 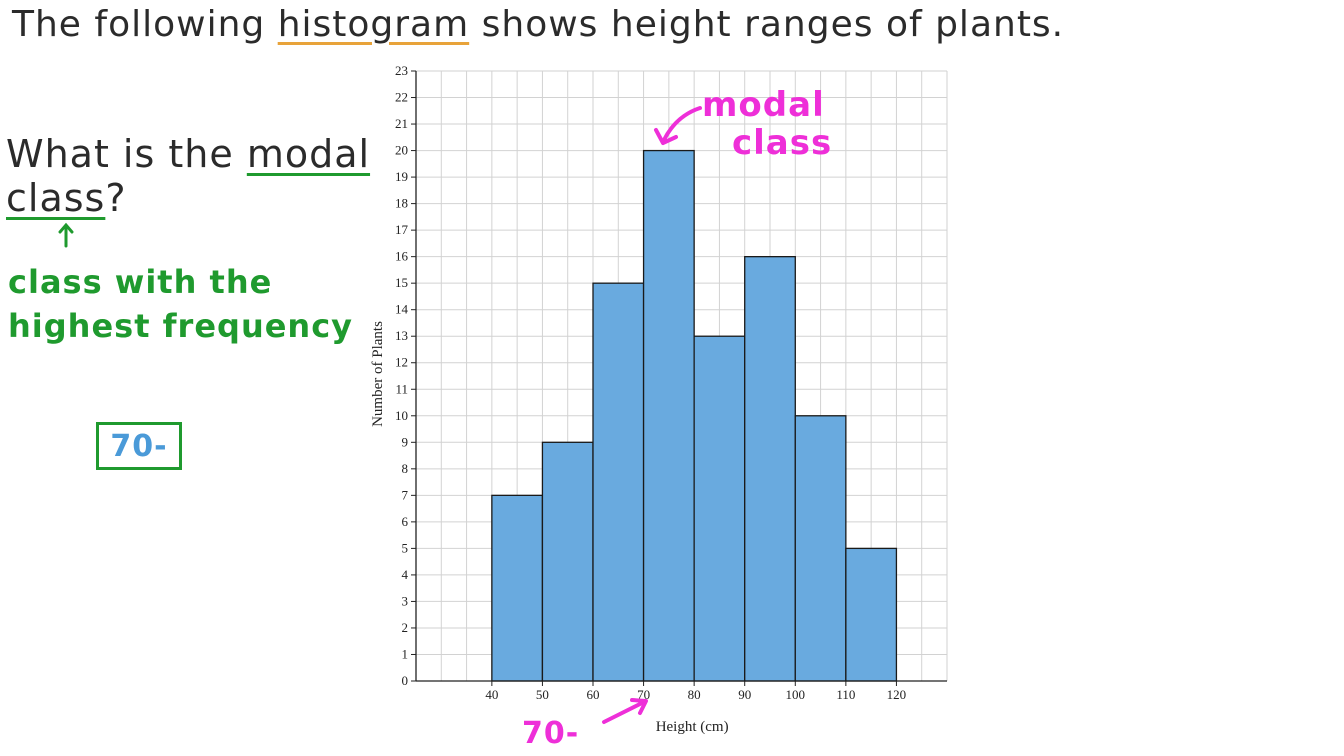 I want to click on x-axis-annotation: 70-, so click(x=551, y=733).